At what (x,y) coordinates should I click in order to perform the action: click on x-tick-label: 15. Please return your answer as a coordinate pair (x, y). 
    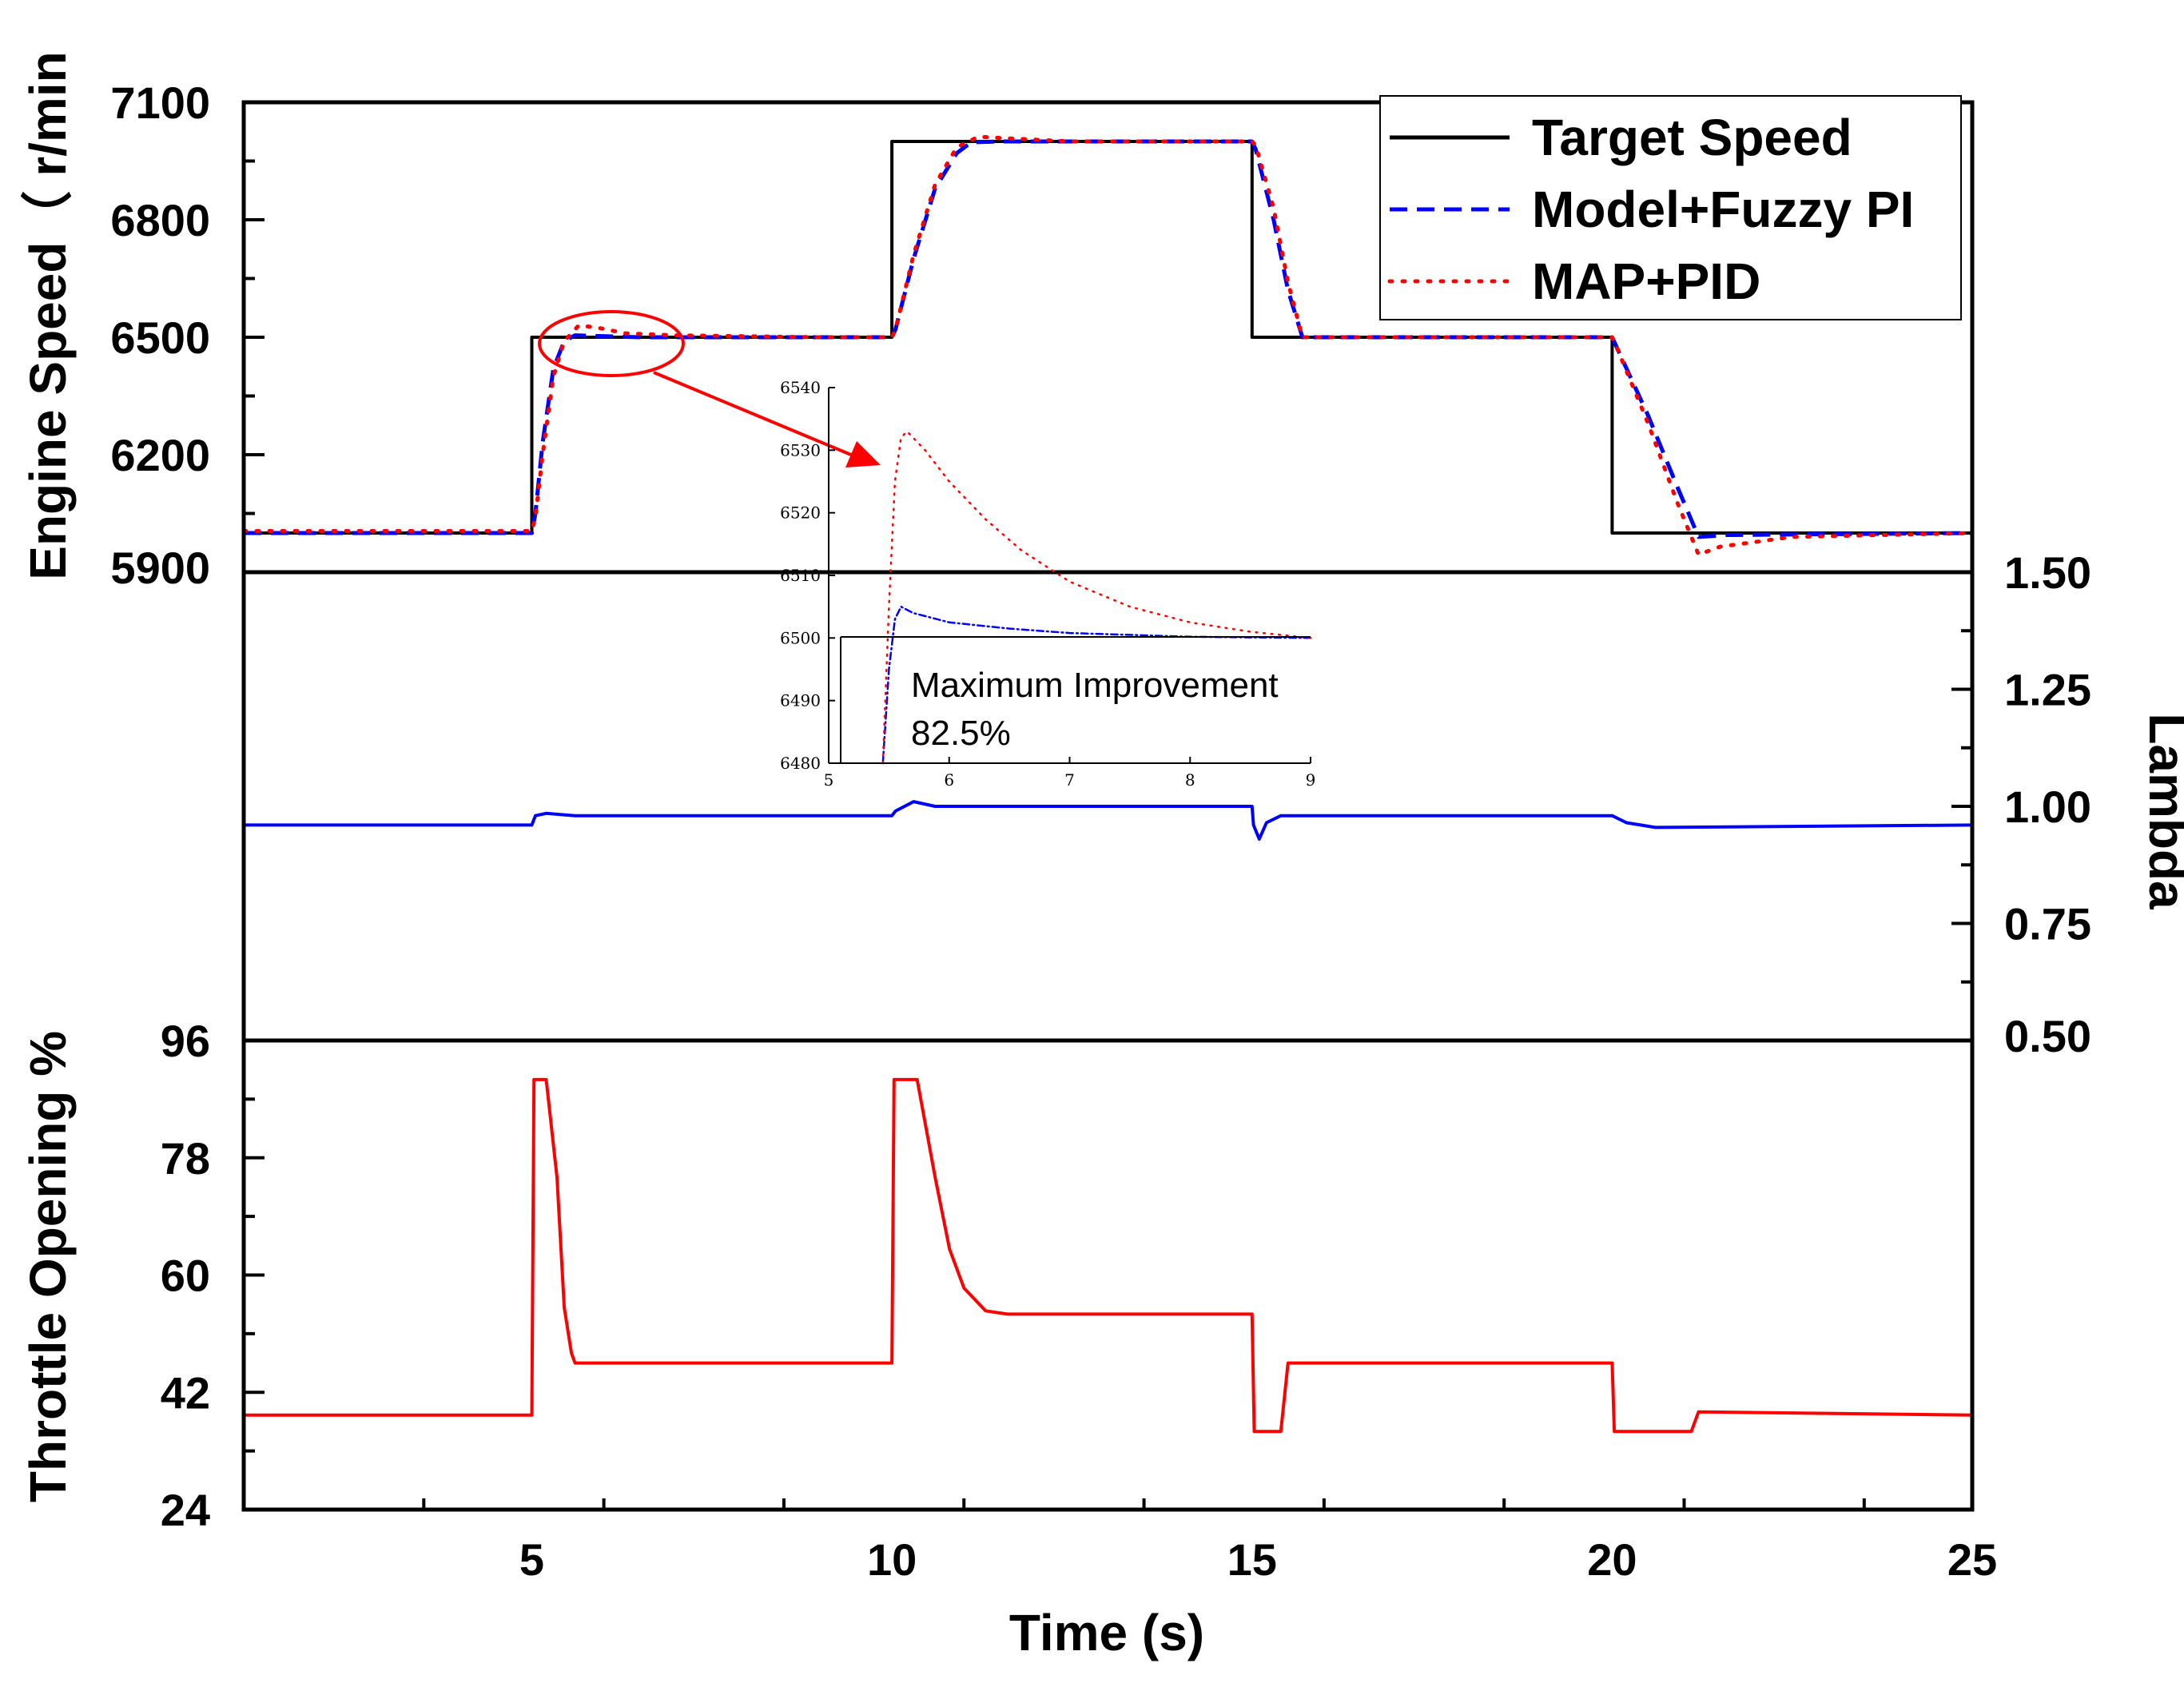
    Looking at the image, I should click on (1252, 1559).